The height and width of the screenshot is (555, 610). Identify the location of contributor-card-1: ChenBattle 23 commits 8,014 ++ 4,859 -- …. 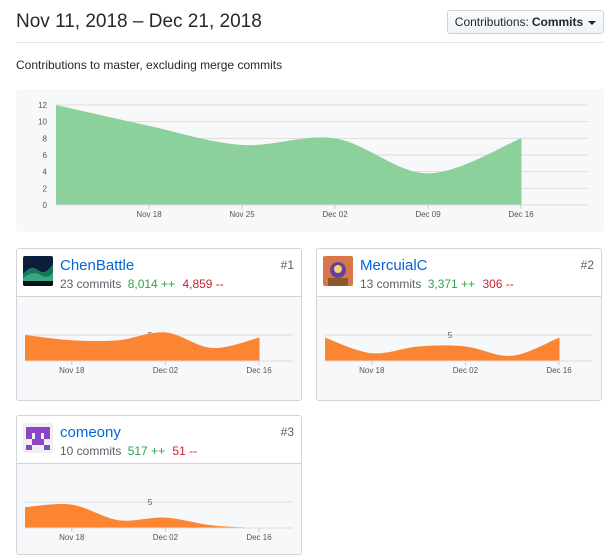
(159, 324).